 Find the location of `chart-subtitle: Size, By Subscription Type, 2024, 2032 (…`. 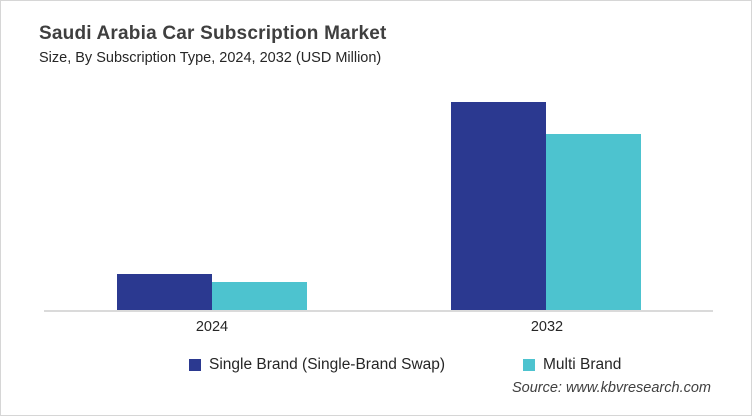

chart-subtitle: Size, By Subscription Type, 2024, 2032 (… is located at coordinates (210, 58).